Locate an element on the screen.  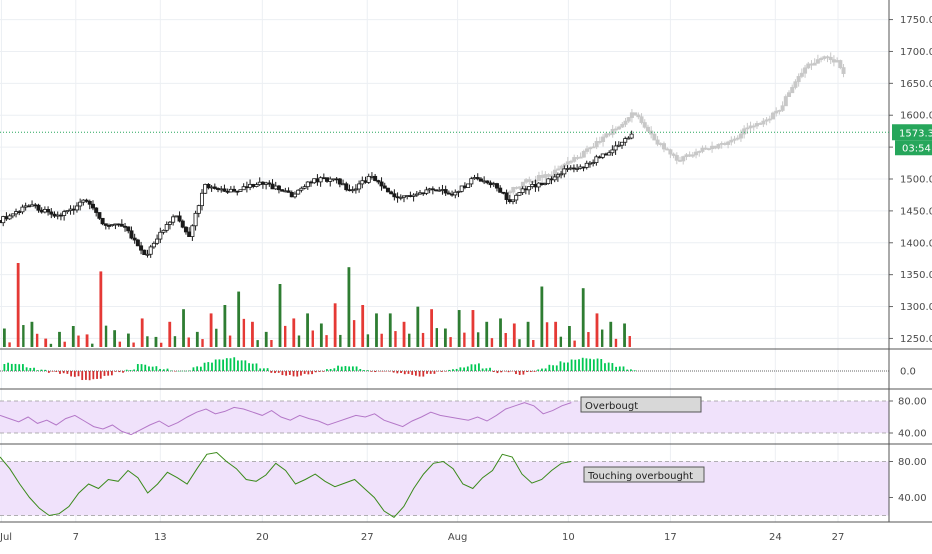
price-tick-label: 1750.0 is located at coordinates (916, 20).